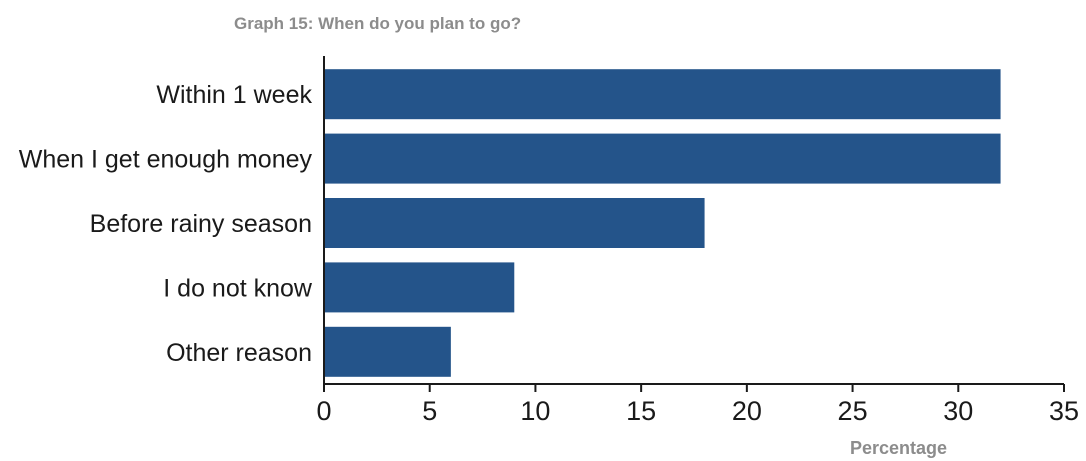 This screenshot has height=461, width=1086. I want to click on x-ticks, so click(694, 388).